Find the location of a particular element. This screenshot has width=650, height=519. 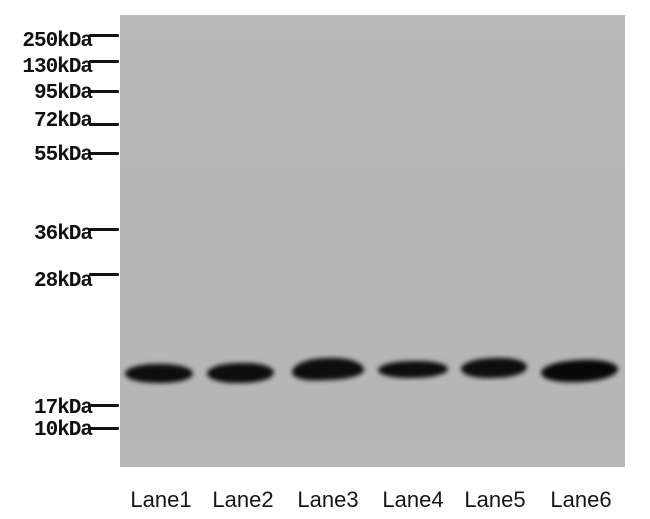

mw-marker-72: 72kDa is located at coordinates (60, 123).